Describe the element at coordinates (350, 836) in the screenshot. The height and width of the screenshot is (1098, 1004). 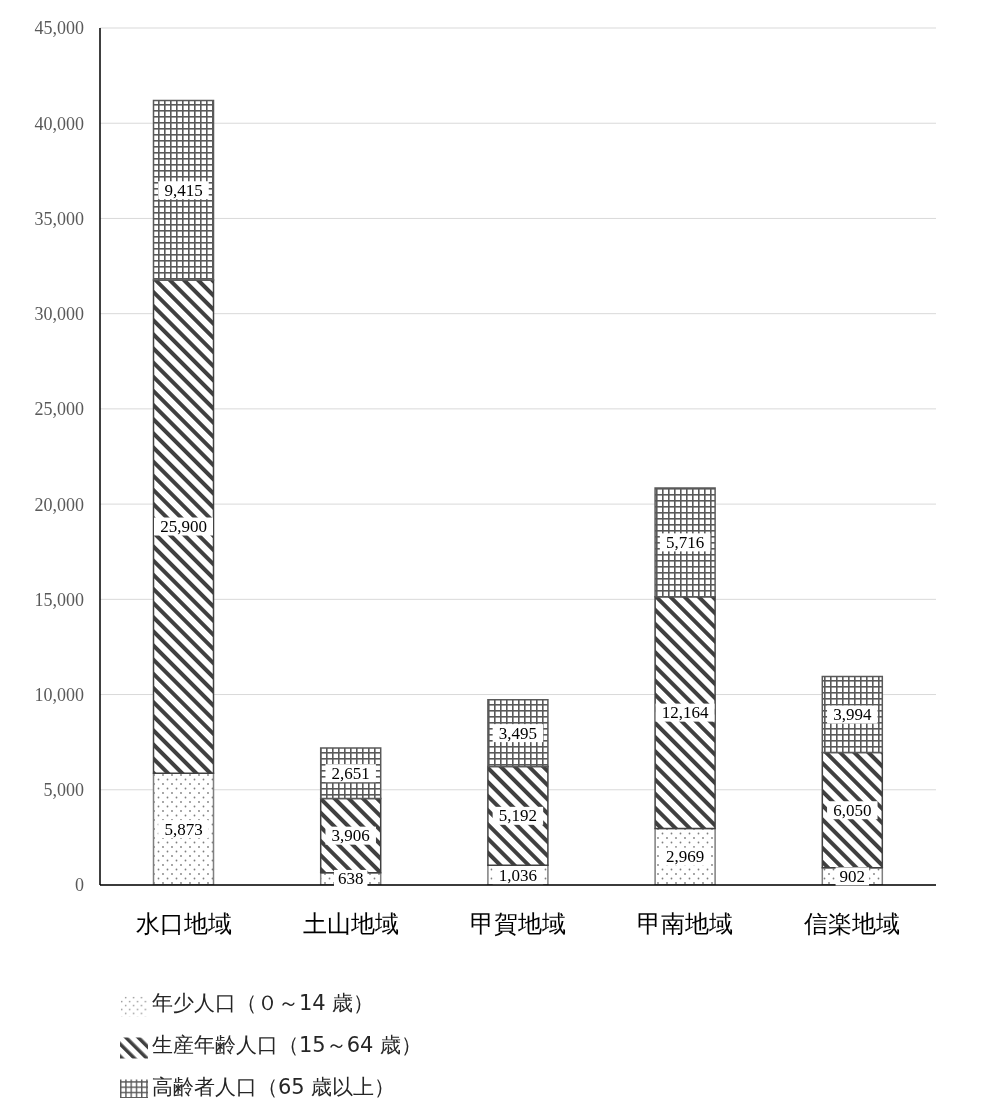
I see `data-label: 3,906` at that location.